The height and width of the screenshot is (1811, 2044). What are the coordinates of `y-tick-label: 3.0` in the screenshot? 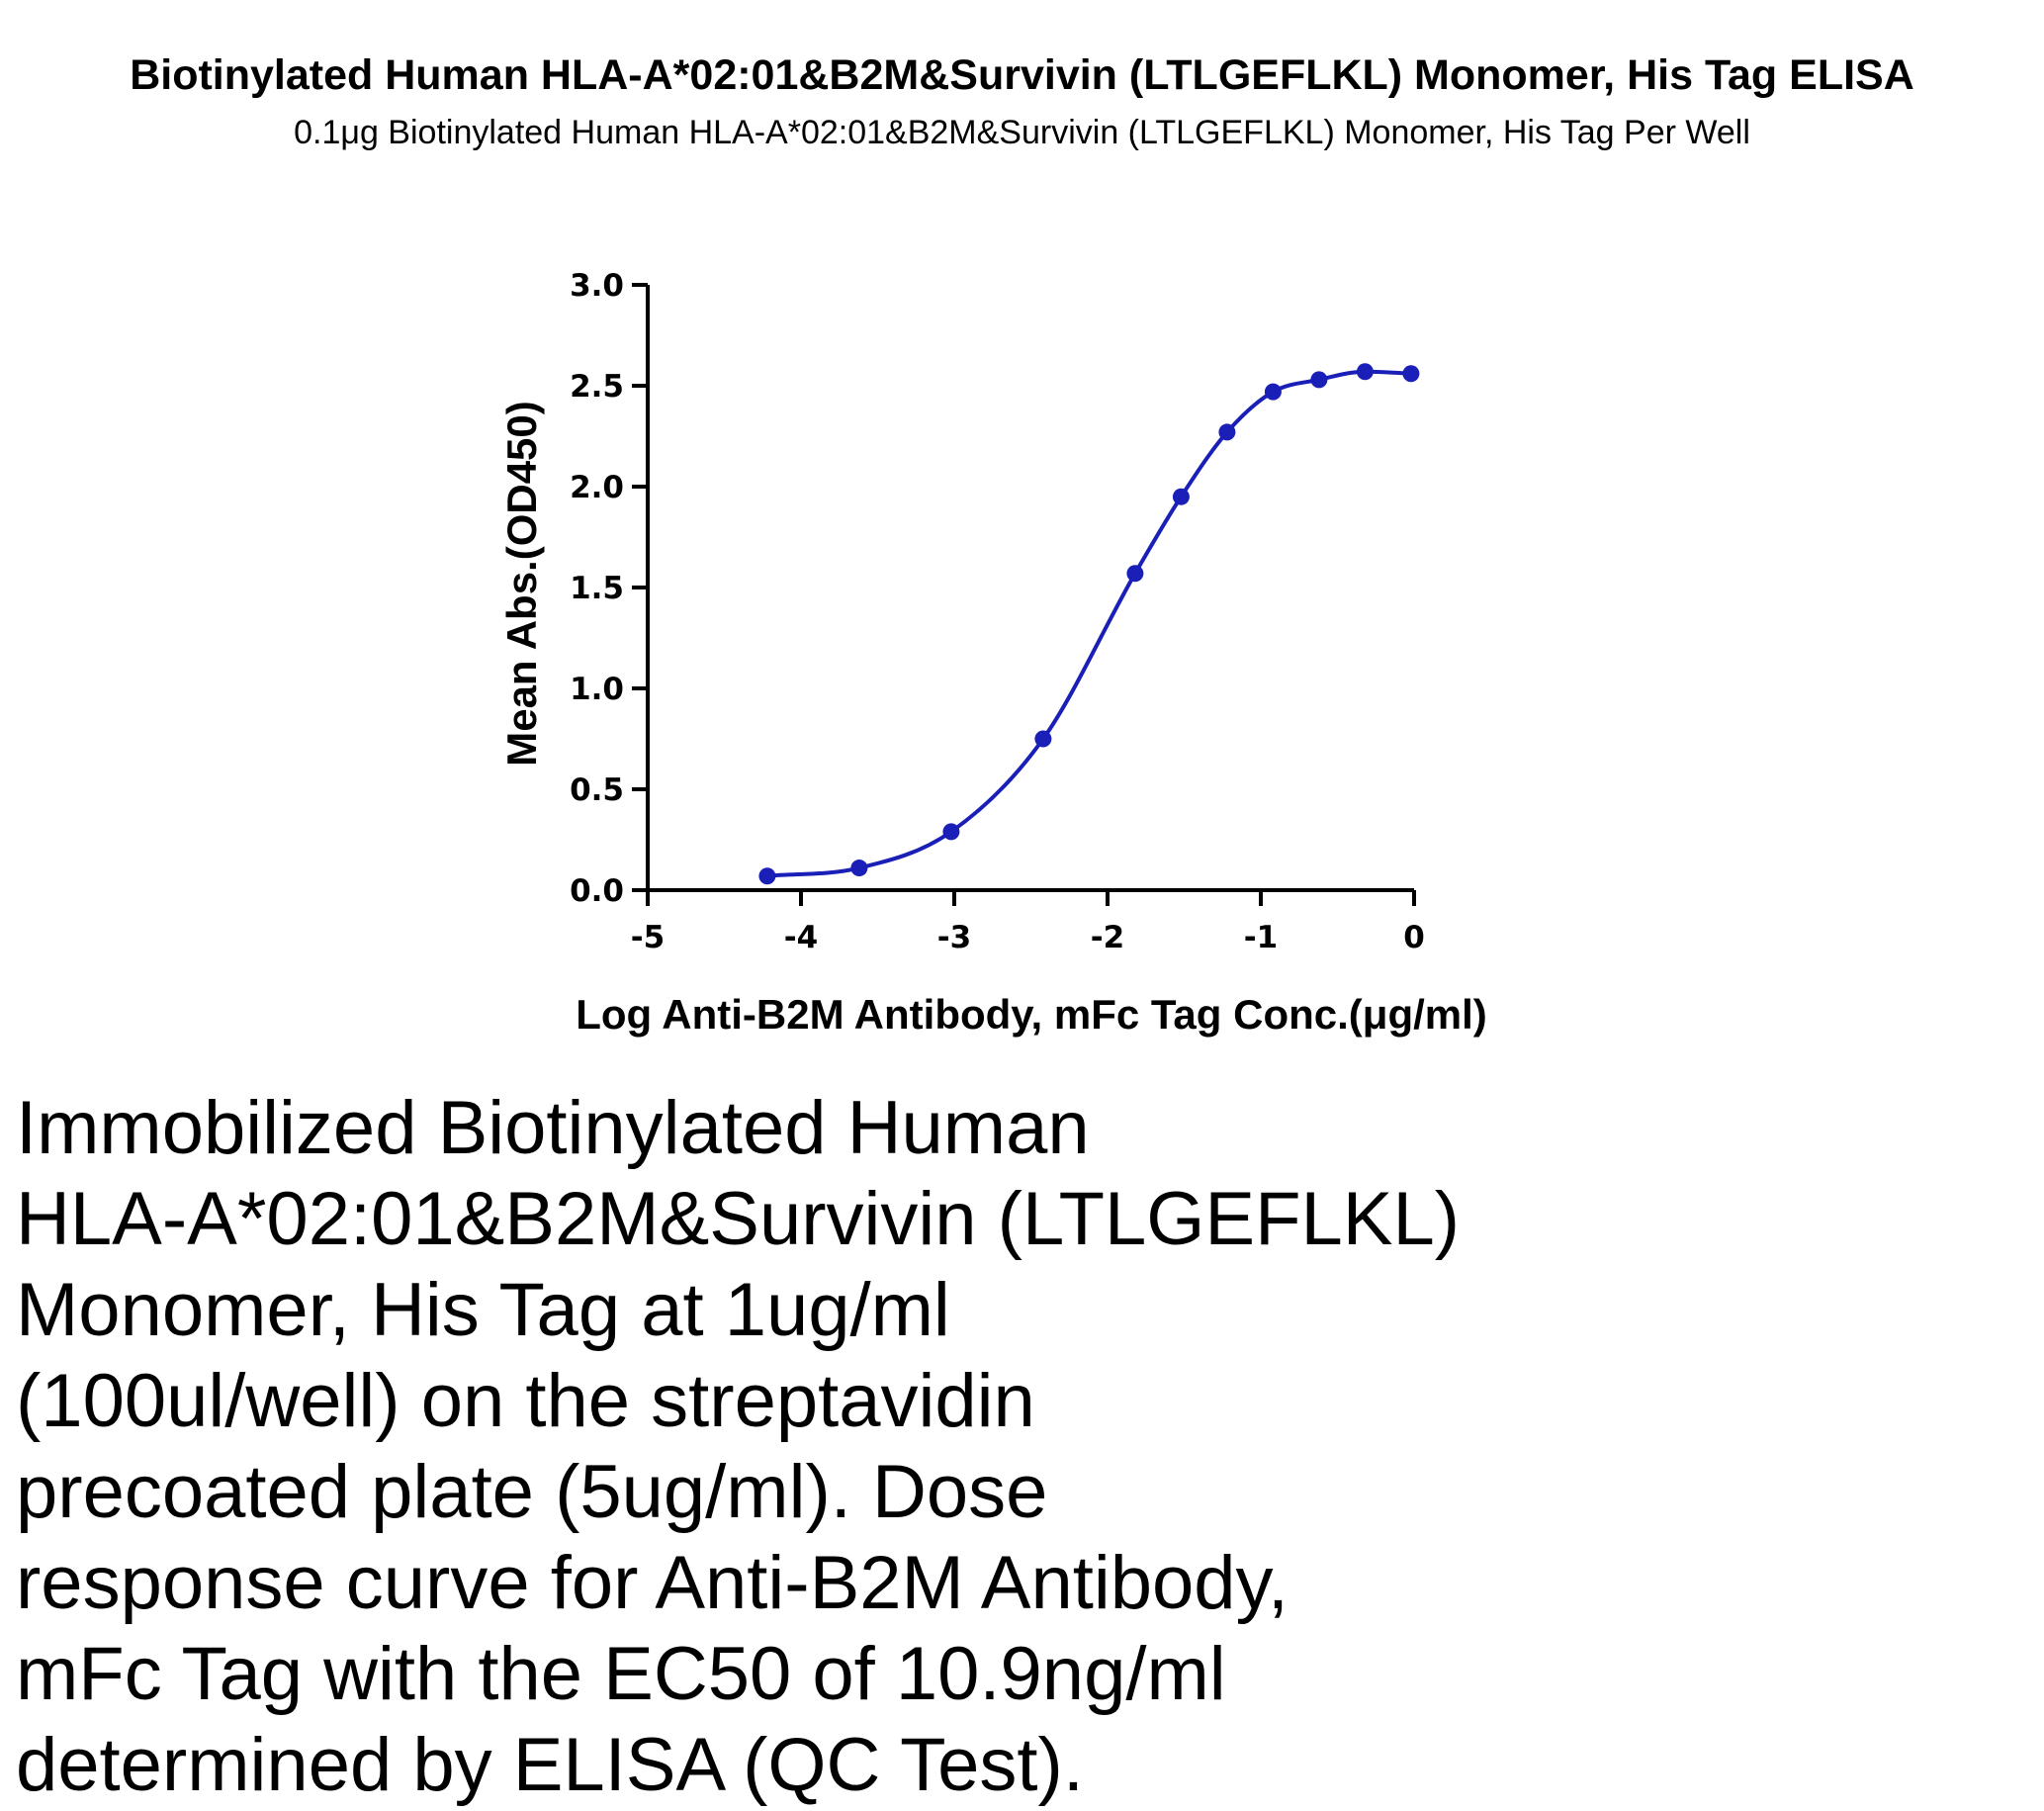 It's located at (597, 286).